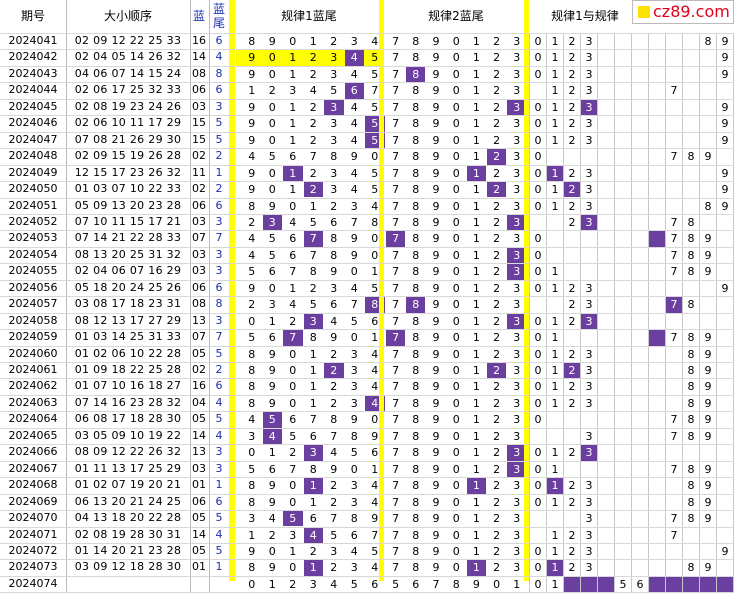 This screenshot has width=734, height=593. I want to click on period-cell: 2024055, so click(33, 271).